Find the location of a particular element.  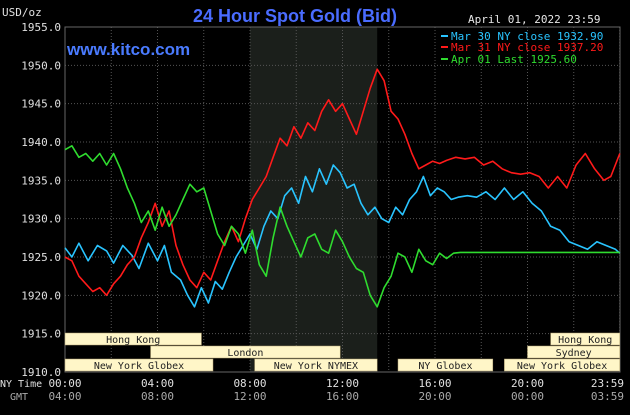

session-label: London is located at coordinates (245, 353).